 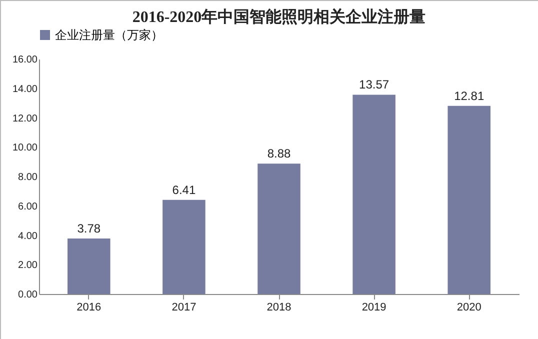 I want to click on y-tick-label: 4.00, so click(x=28, y=236).